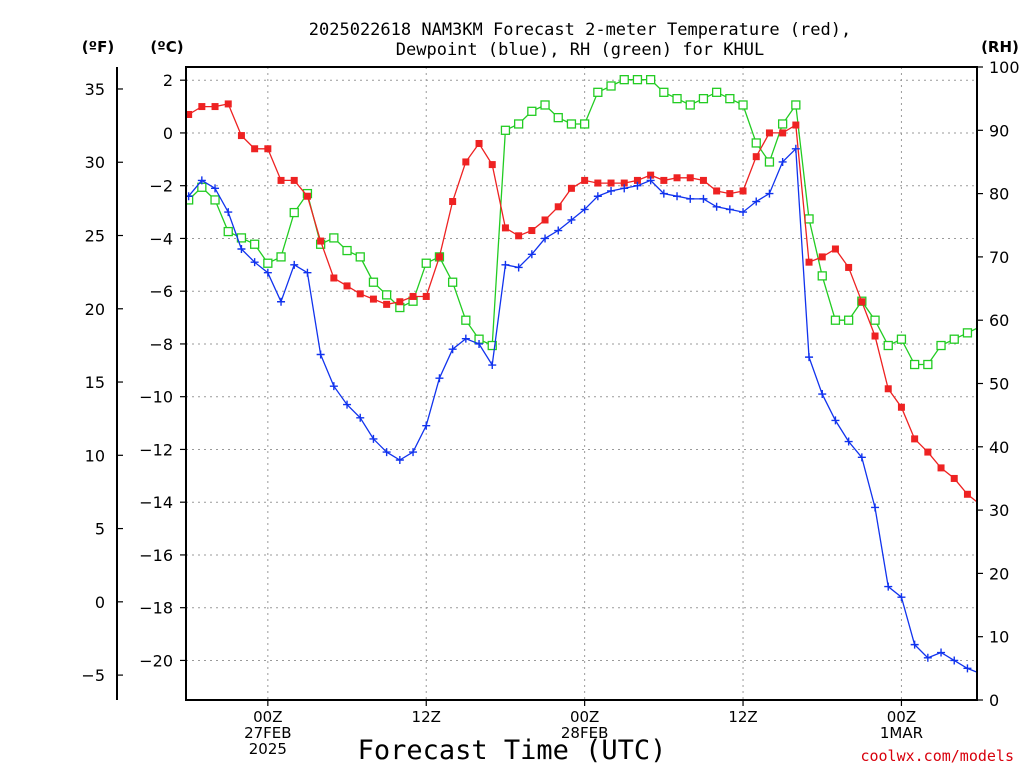  What do you see at coordinates (1004, 67) in the screenshot?
I see `rh-tick-label: 100` at bounding box center [1004, 67].